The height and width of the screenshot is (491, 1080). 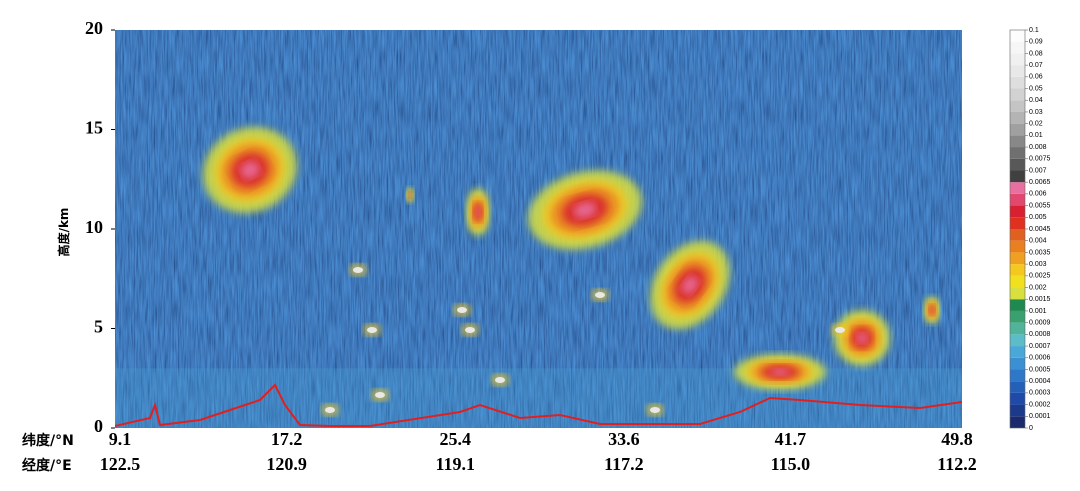 I want to click on colorbar-label: 0.0055, so click(x=1040, y=205).